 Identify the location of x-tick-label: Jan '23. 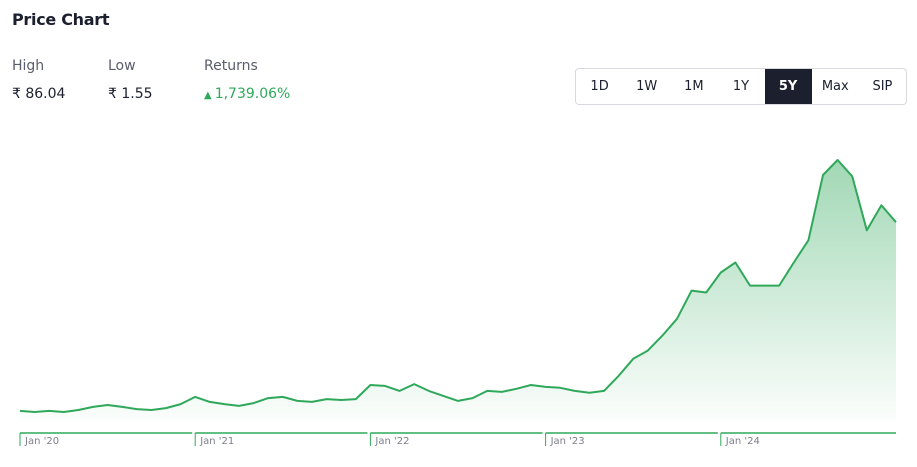
(567, 441).